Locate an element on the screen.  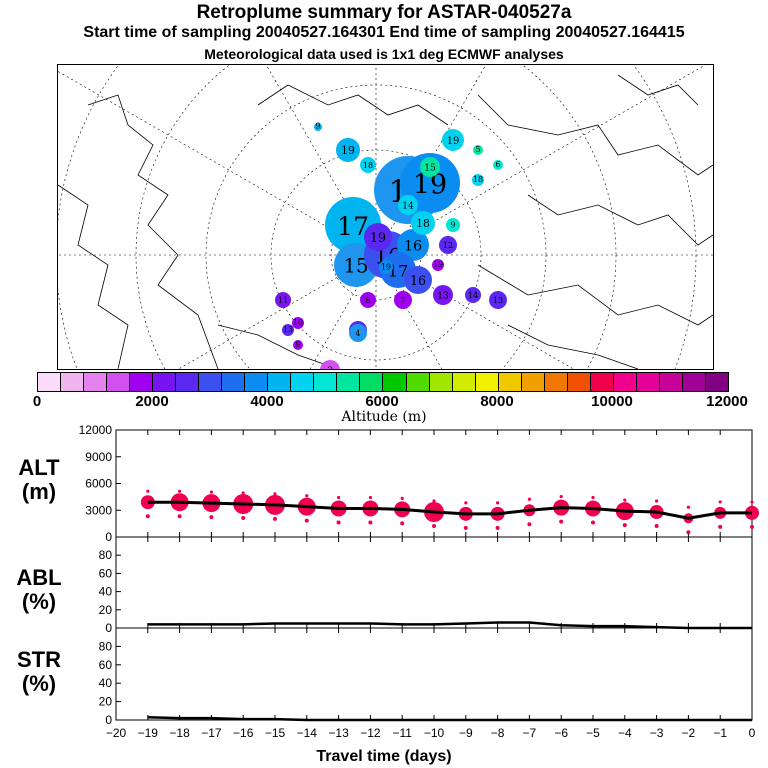
plume-cluster-label: 7 is located at coordinates (402, 300).